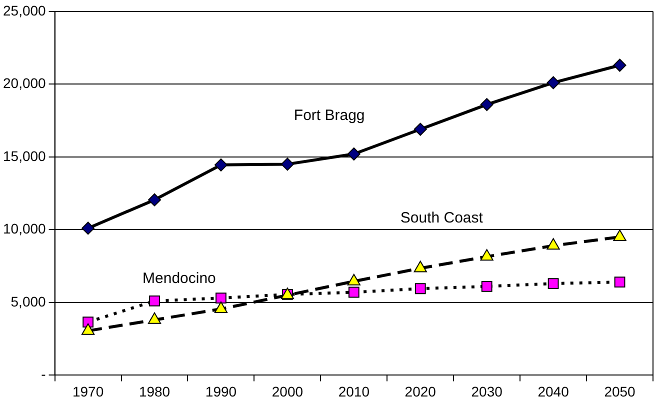  What do you see at coordinates (620, 391) in the screenshot?
I see `x-tick-label: 2050` at bounding box center [620, 391].